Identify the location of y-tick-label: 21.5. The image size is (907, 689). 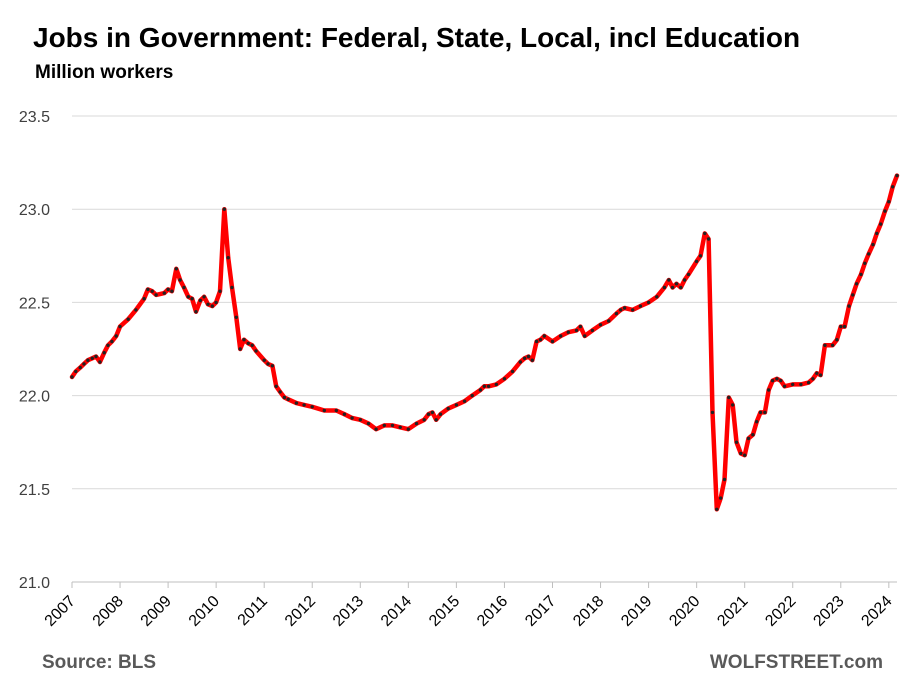
(34, 490).